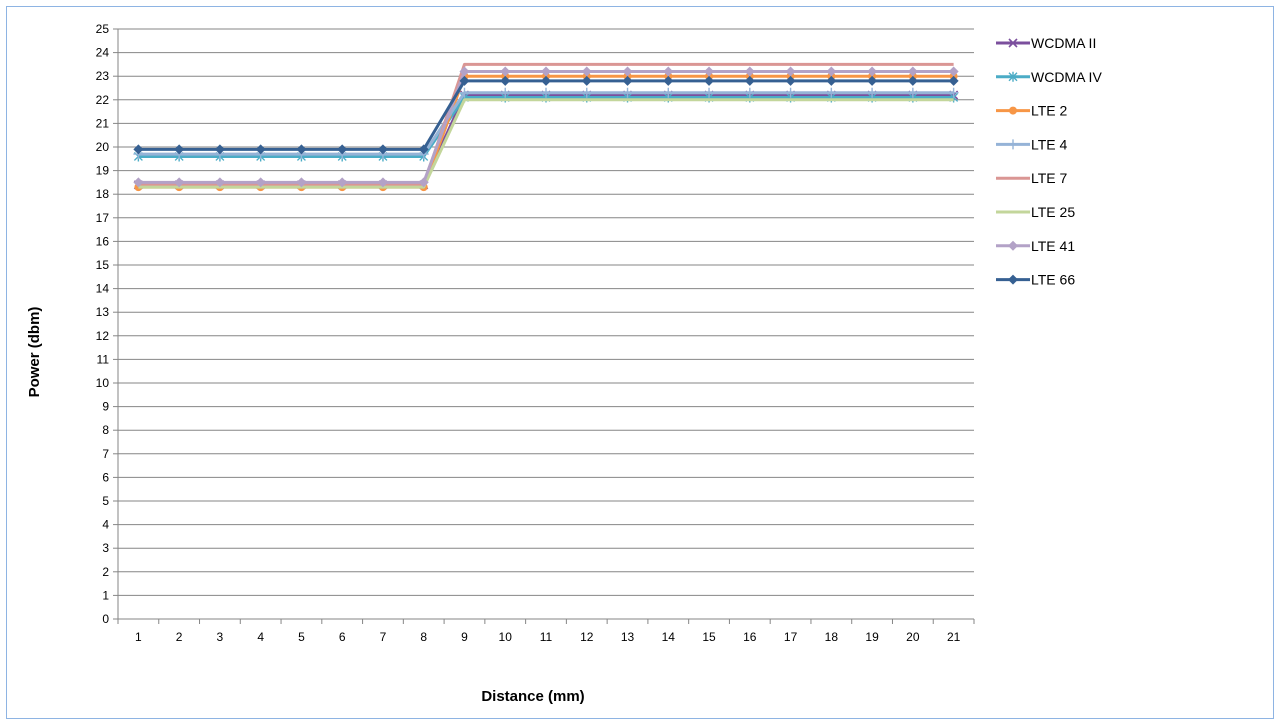 The height and width of the screenshot is (726, 1282). What do you see at coordinates (105, 619) in the screenshot?
I see `y-tick-label: 0` at bounding box center [105, 619].